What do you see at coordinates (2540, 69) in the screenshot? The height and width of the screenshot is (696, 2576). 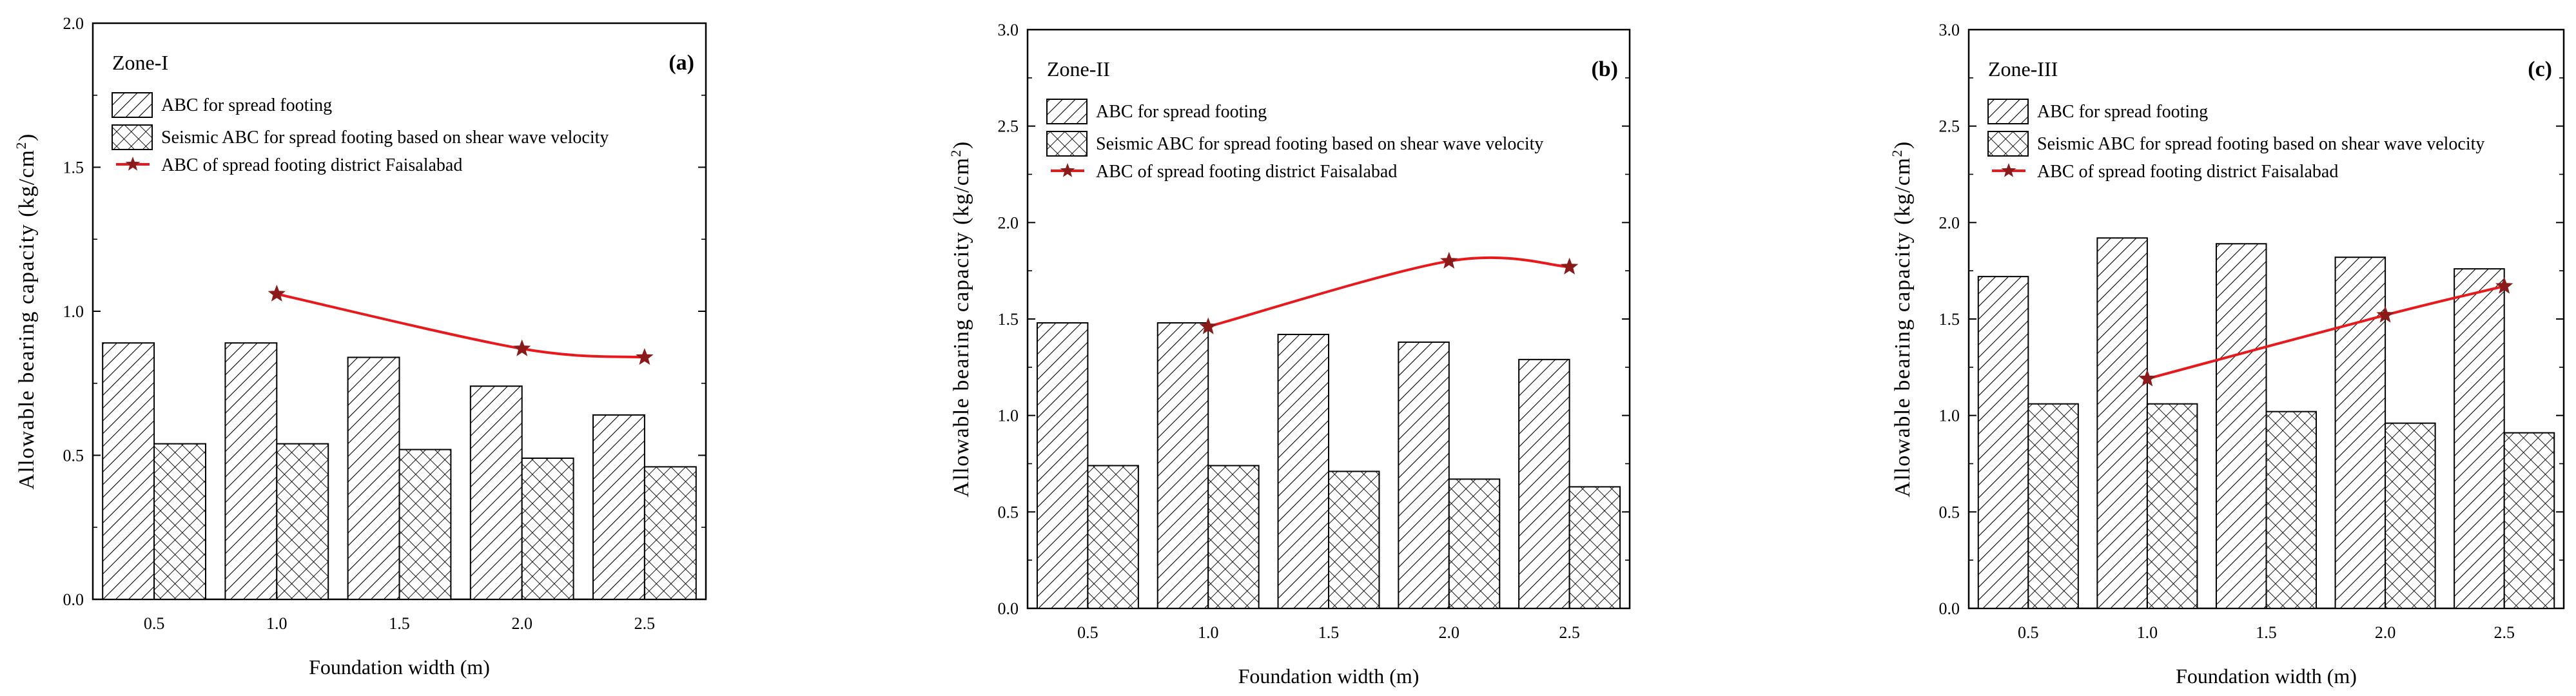 I see `panel-label: (c)` at bounding box center [2540, 69].